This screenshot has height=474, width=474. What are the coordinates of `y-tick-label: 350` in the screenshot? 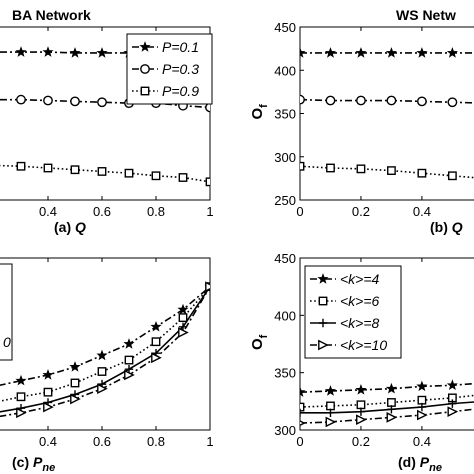 It's located at (285, 373).